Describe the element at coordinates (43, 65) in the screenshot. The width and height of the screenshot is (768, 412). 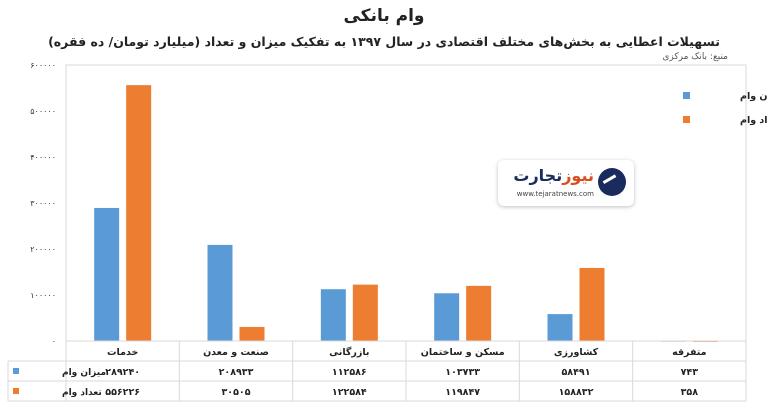
I see `y-tick-label: ۶۰۰۰۰۰` at that location.